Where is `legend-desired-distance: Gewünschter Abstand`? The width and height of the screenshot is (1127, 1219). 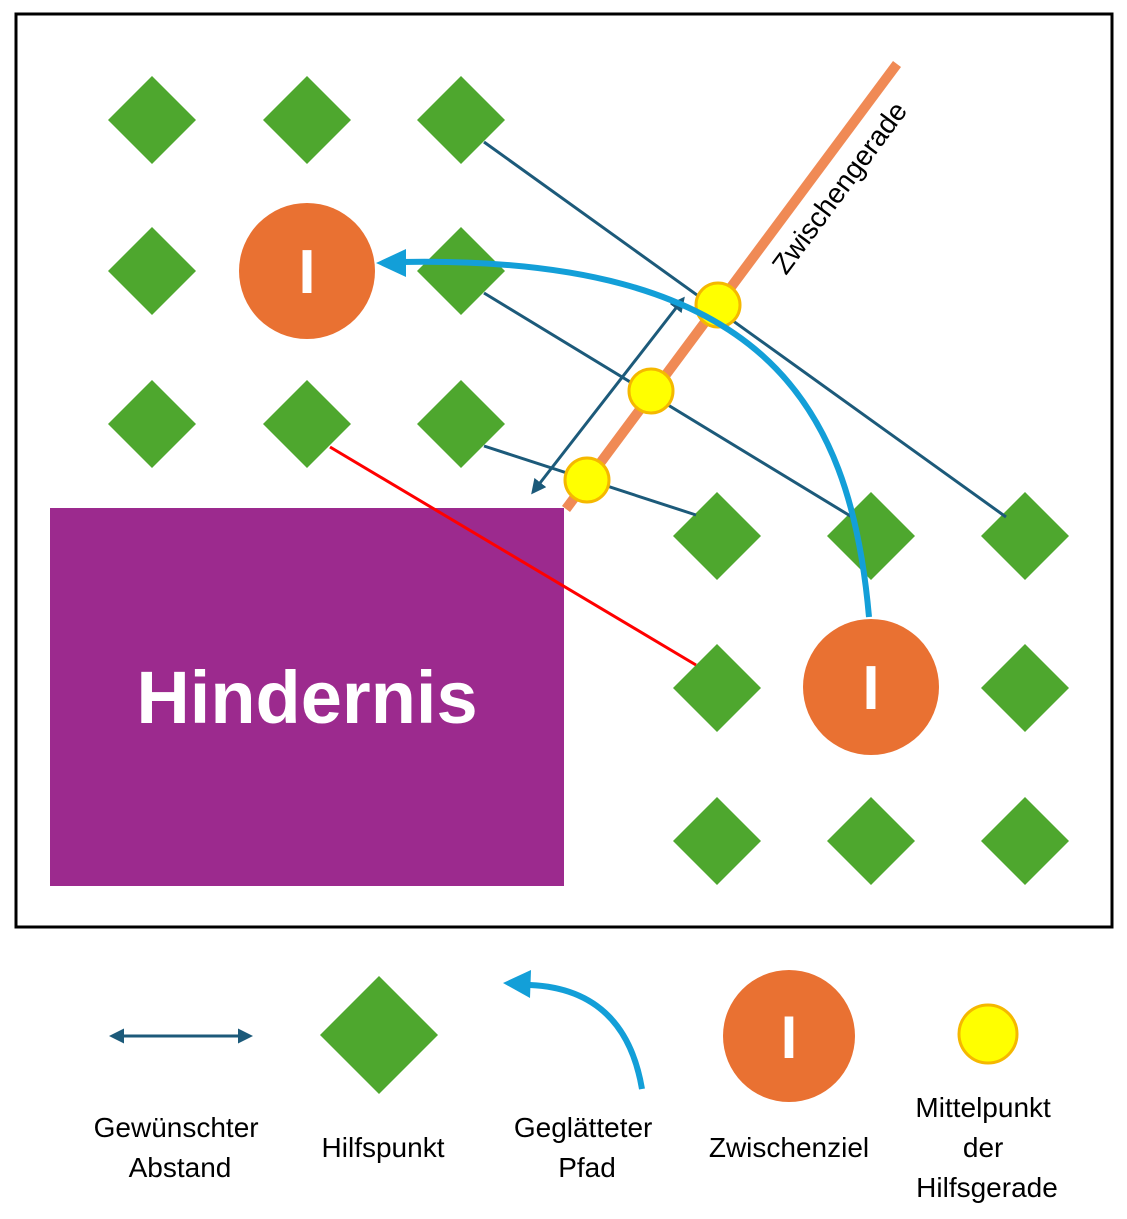
legend-desired-distance: Gewünschter Abstand is located at coordinates (180, 1105).